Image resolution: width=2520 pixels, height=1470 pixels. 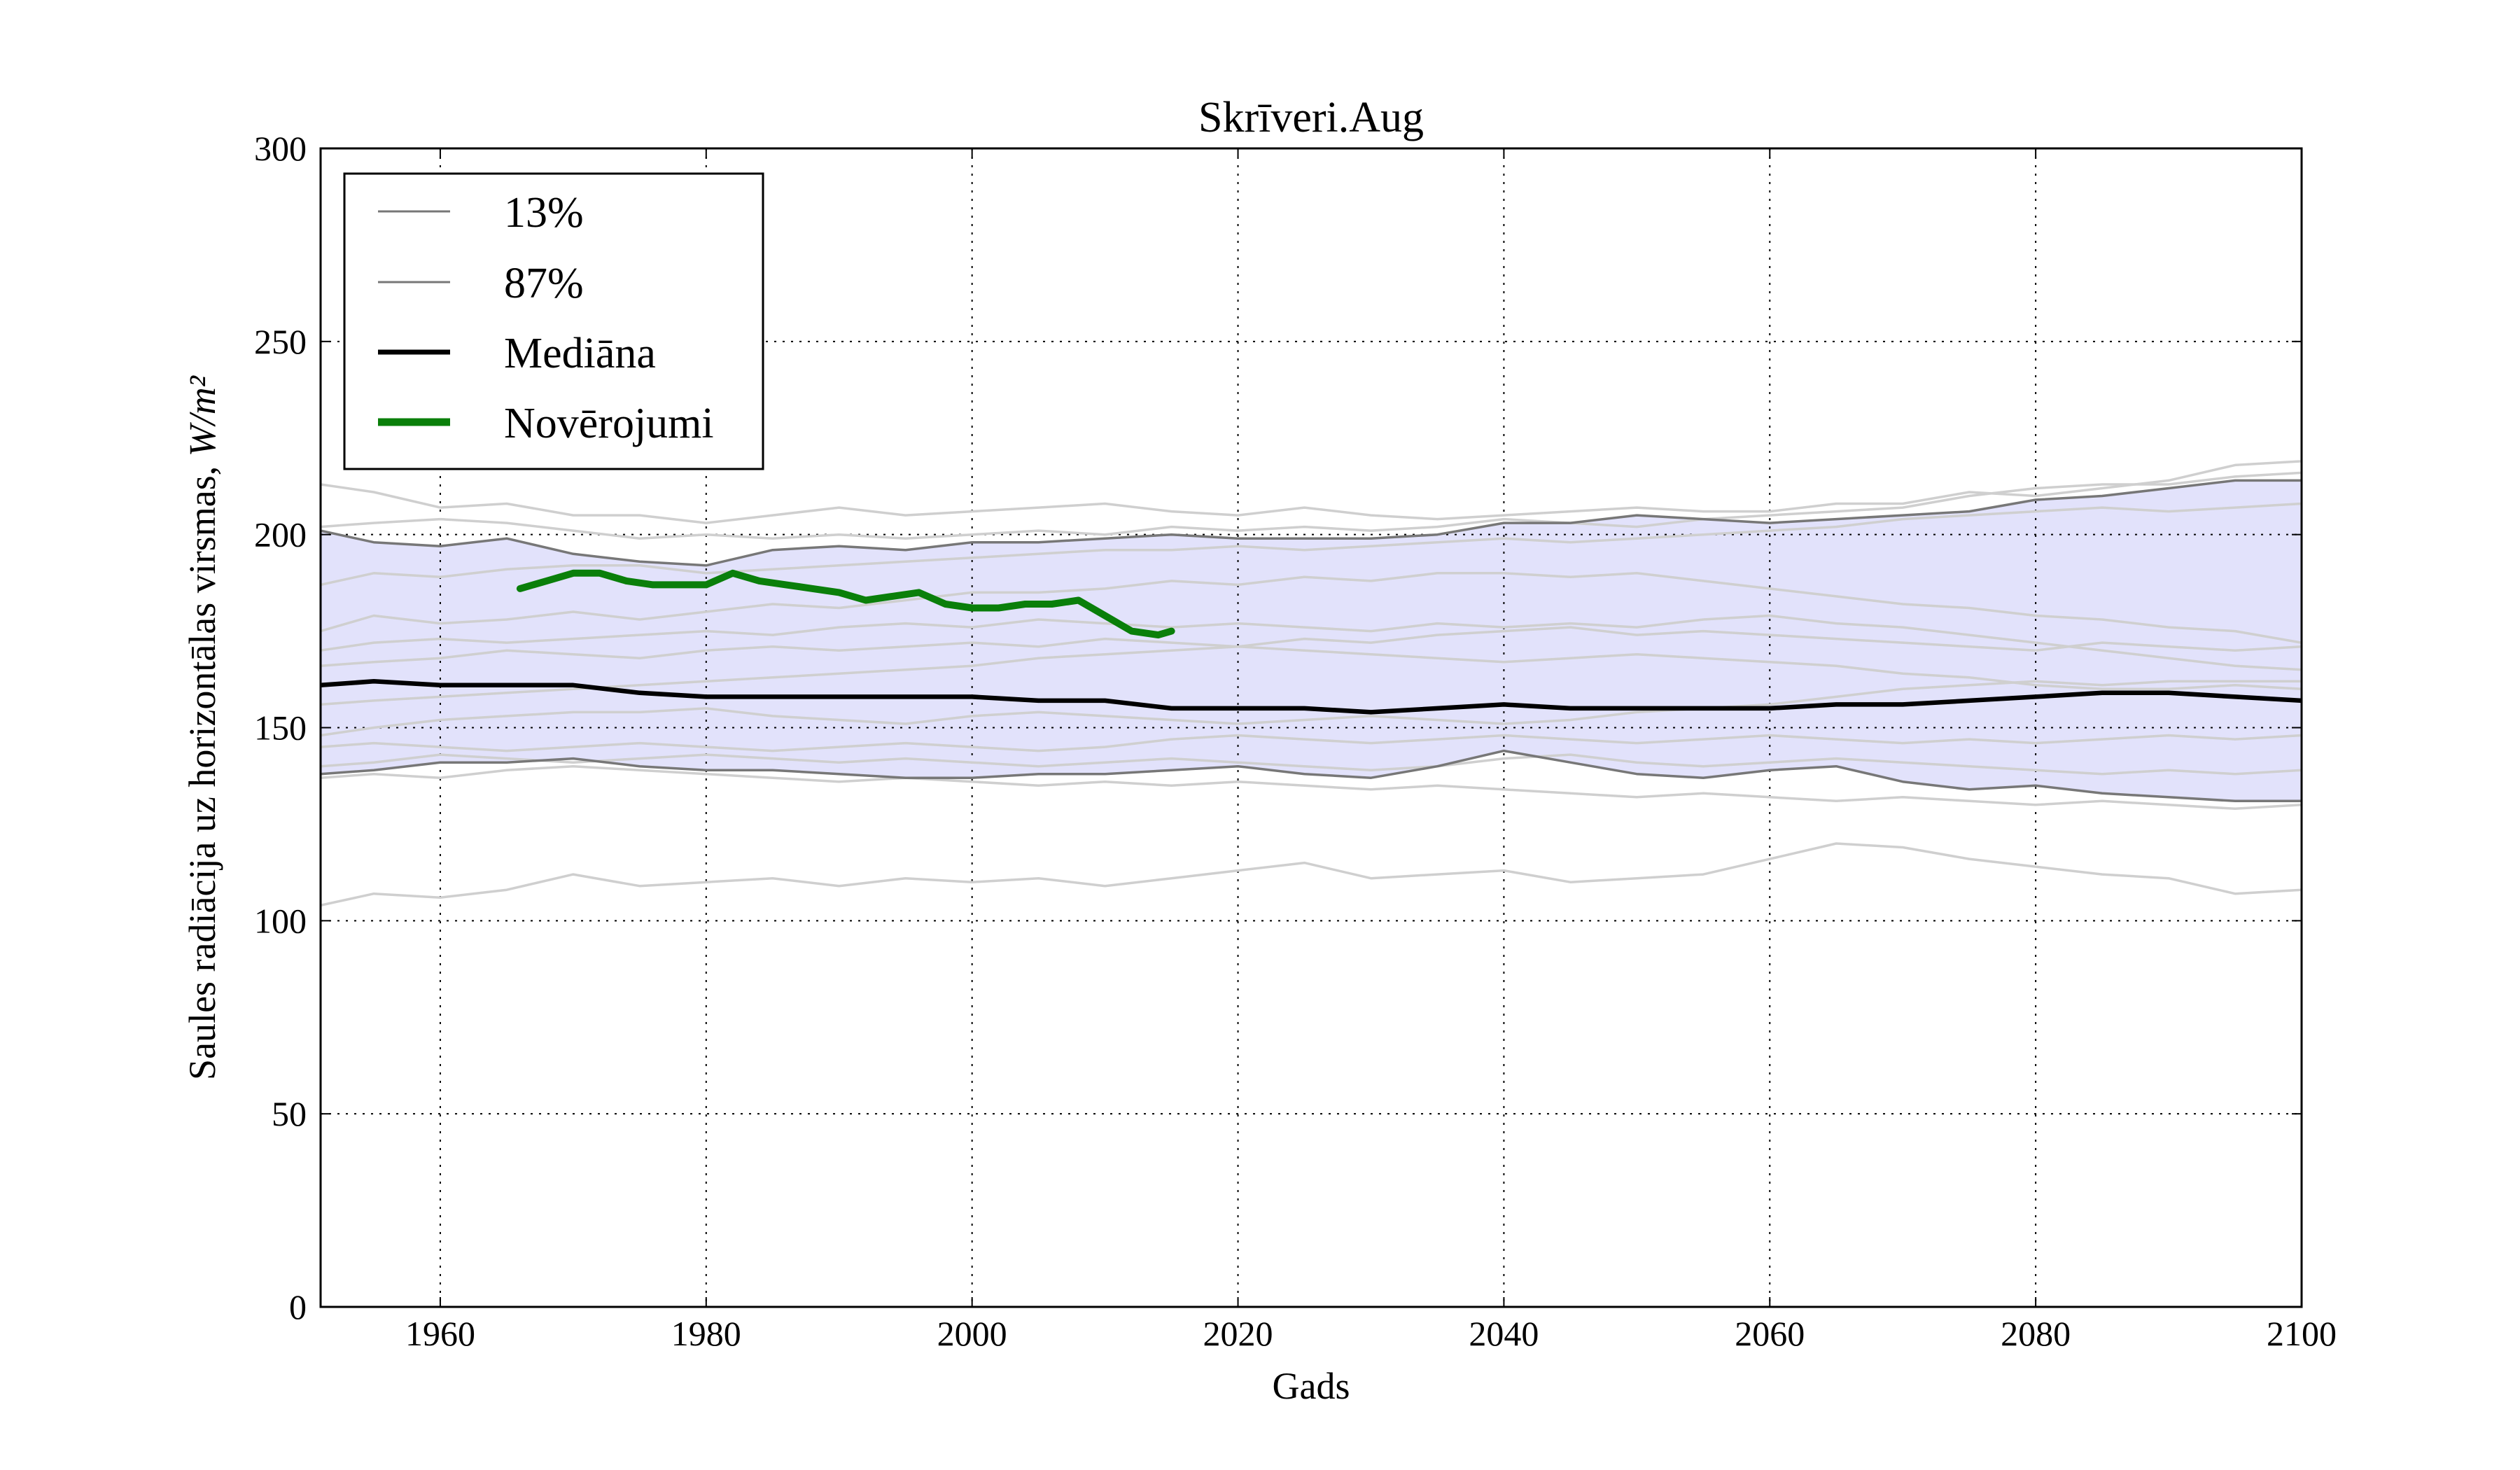 I want to click on x-tick-label: 2080, so click(x=2036, y=1333).